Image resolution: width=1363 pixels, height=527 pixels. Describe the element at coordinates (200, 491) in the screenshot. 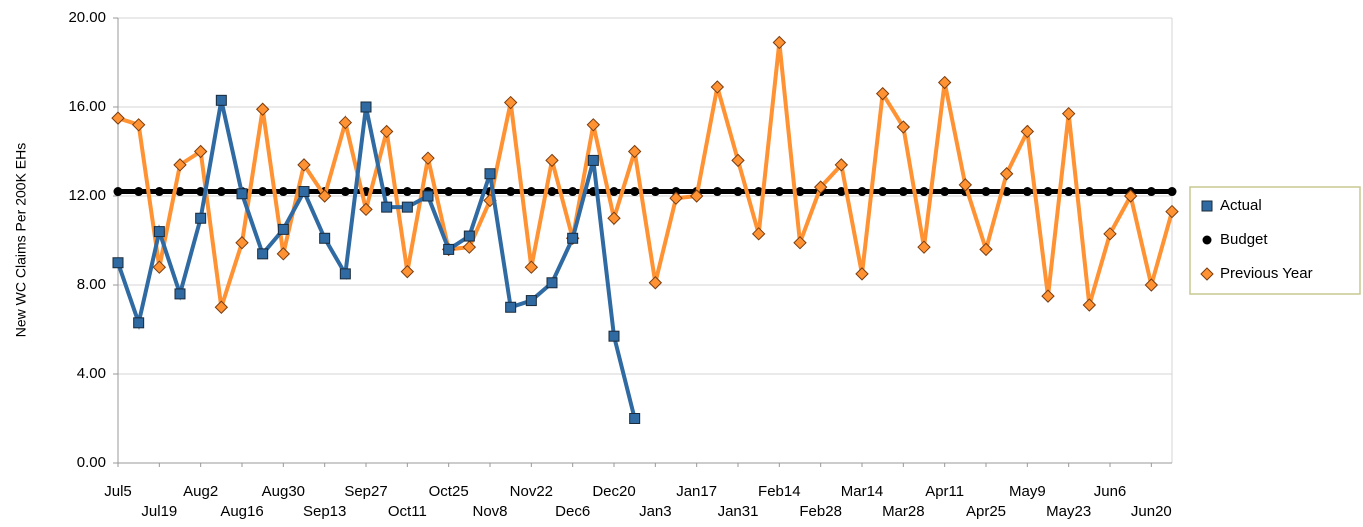

I see `x-tick-label: Aug2` at that location.